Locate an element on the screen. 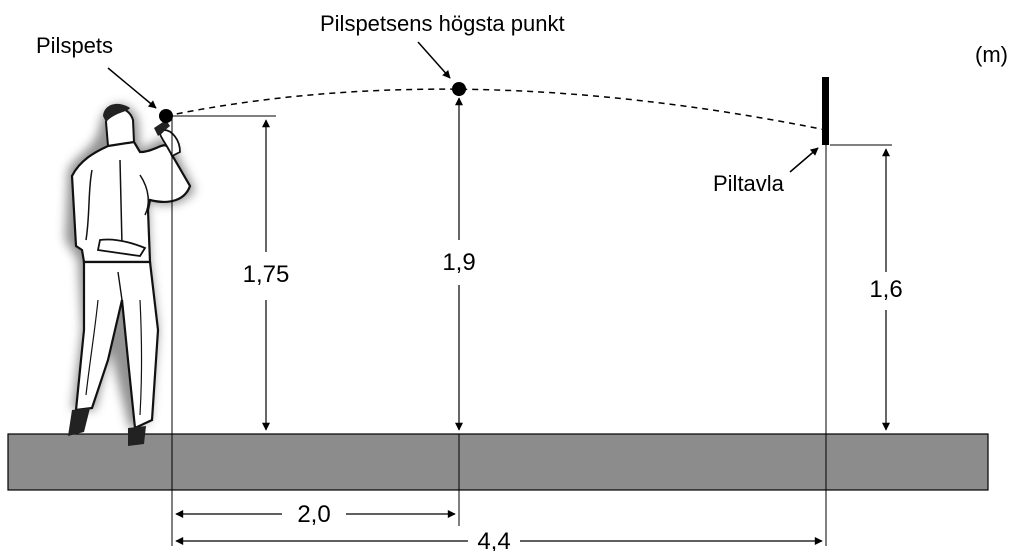 This screenshot has height=551, width=1022. board-height-label: 1,6 is located at coordinates (885, 289).